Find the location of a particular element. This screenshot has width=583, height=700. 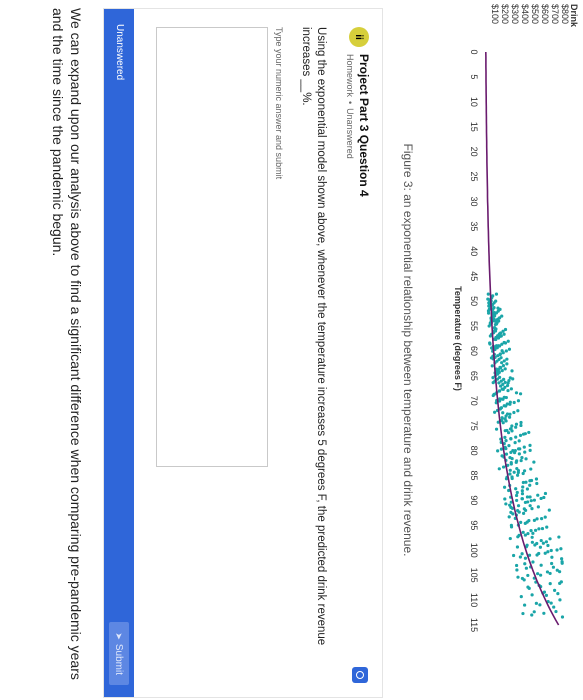

x-tick-label: 10 is located at coordinates (474, 102).